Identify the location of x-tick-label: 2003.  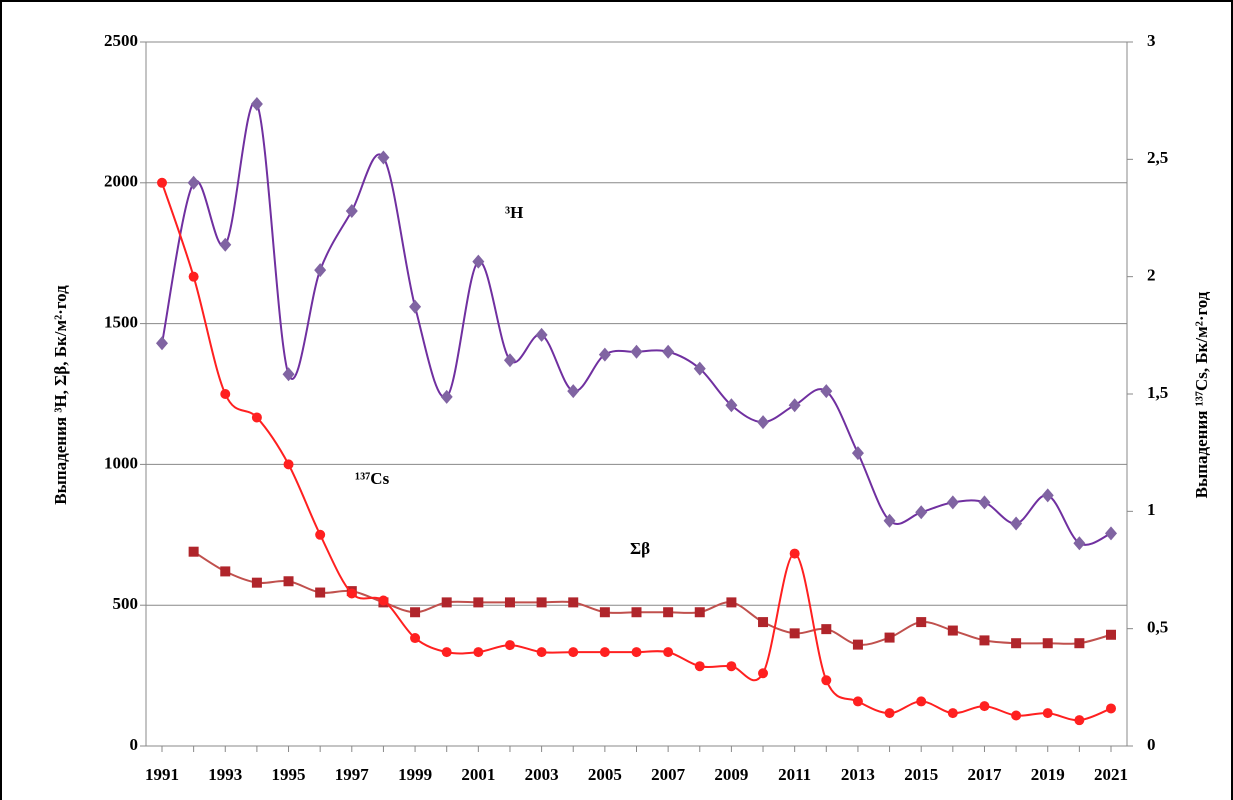
(542, 774).